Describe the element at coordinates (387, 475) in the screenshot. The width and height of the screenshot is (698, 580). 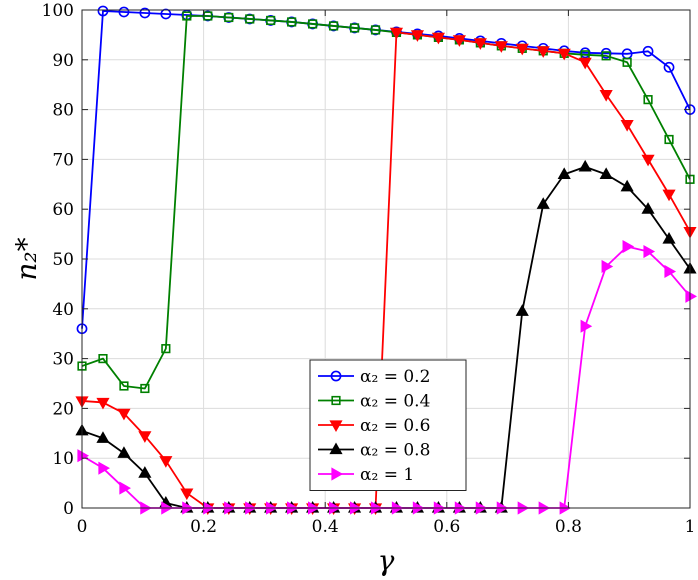
I see `legend-label: α₂ = 1` at that location.